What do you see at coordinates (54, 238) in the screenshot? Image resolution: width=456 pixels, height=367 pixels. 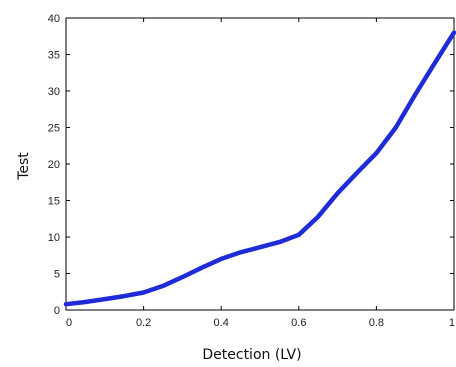 I see `y-tick-label: 10` at bounding box center [54, 238].